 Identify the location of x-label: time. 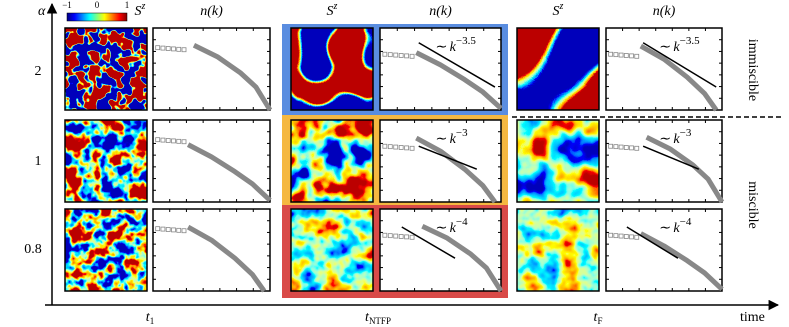
(752, 317).